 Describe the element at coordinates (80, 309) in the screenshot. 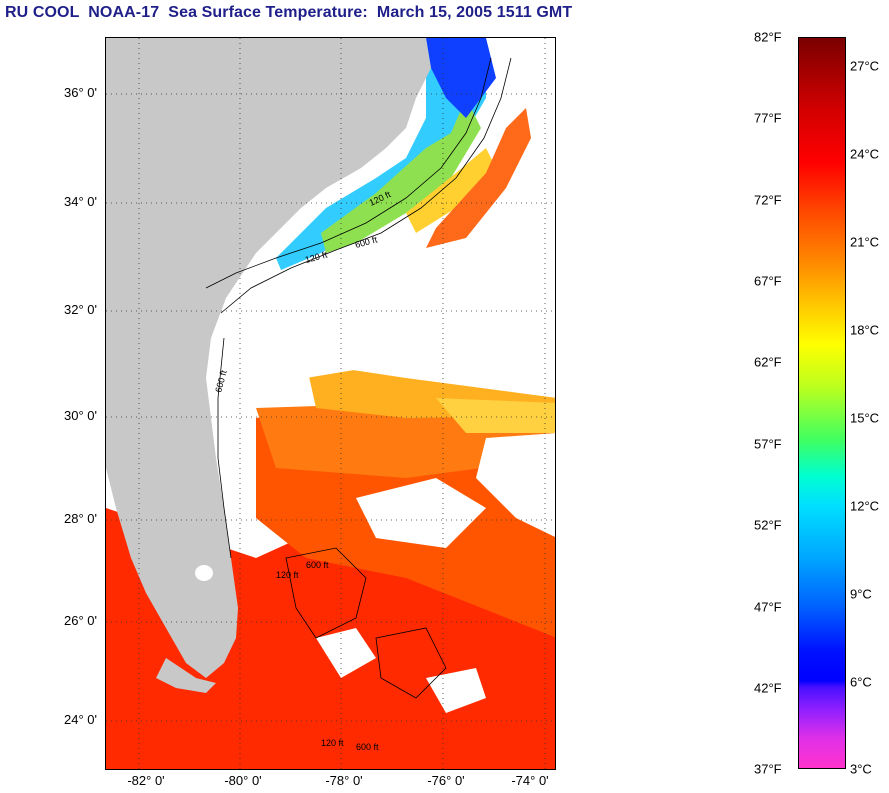

I see `lat-label-32: 32° 0'` at that location.